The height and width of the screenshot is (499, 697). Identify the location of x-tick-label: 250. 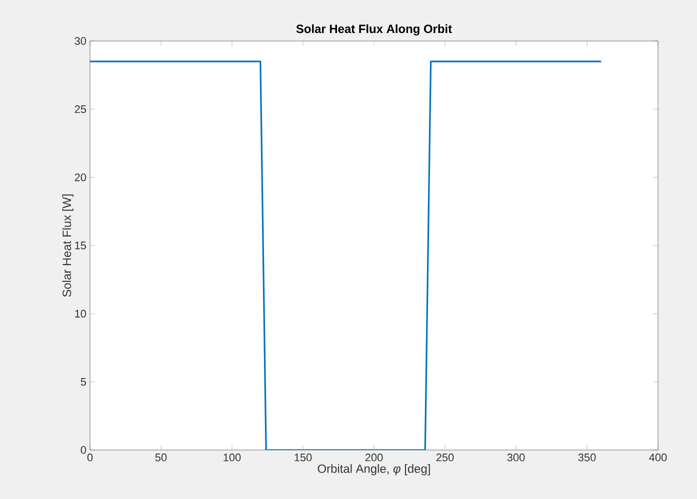
(445, 458).